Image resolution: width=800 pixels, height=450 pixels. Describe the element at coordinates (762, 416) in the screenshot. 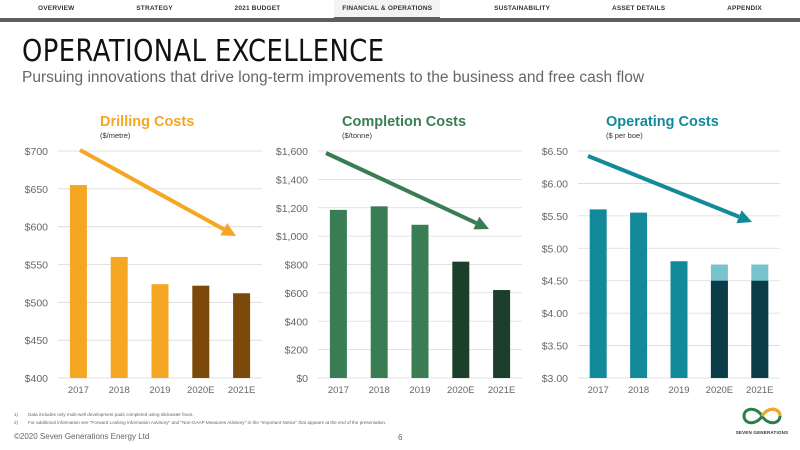

I see `infinity-logo-icon` at that location.